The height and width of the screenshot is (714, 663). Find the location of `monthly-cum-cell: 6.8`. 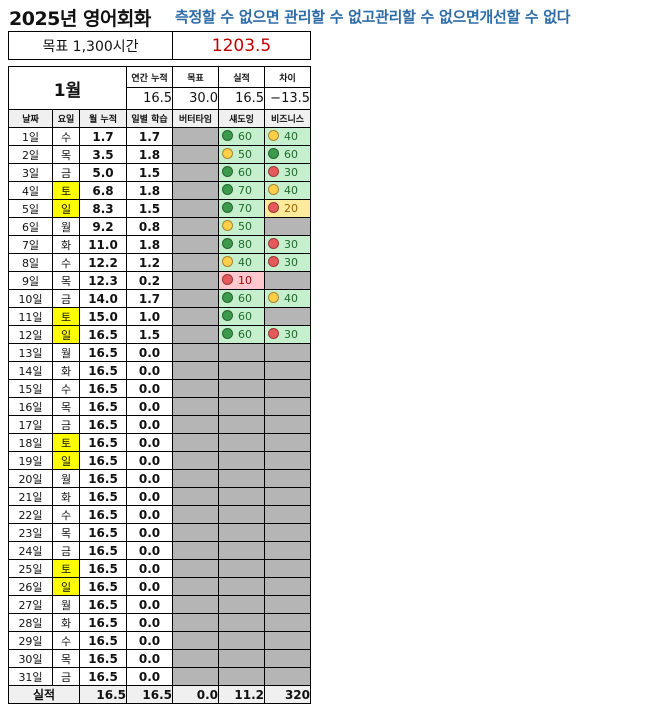

monthly-cum-cell: 6.8 is located at coordinates (103, 190).